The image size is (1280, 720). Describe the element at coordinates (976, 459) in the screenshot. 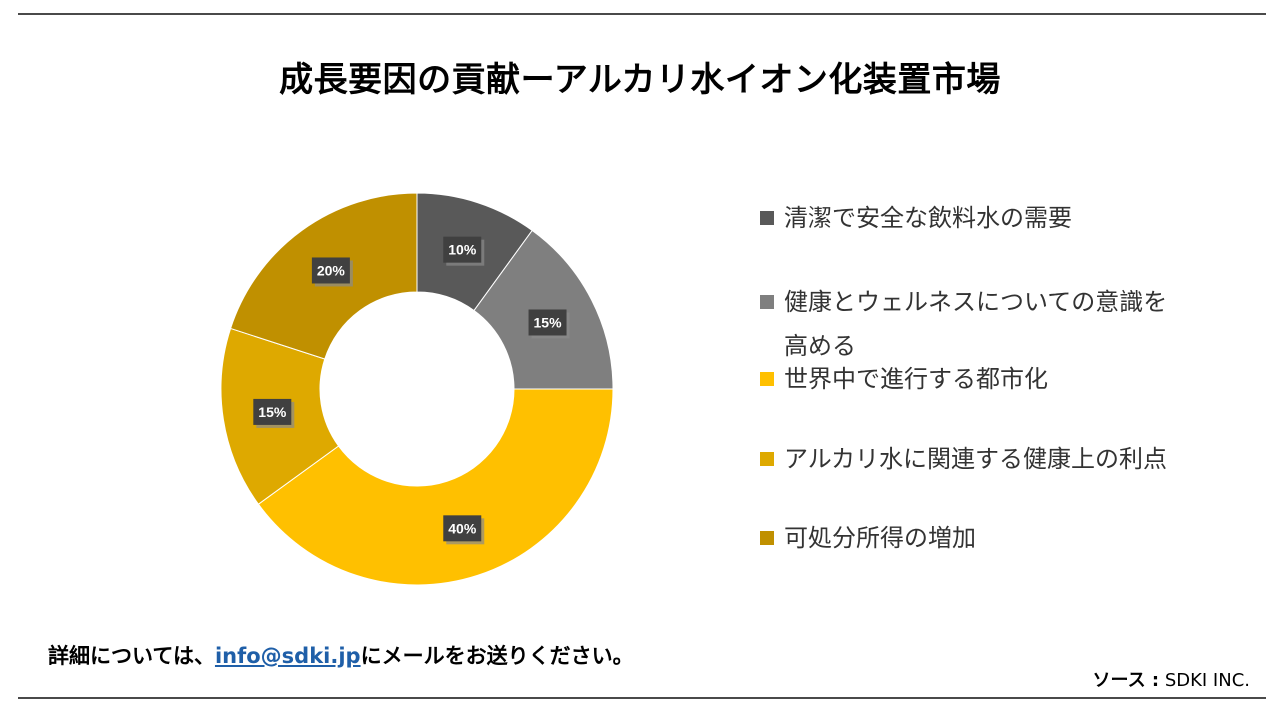

I see `legend-label: アルカリ水に関連する健康上の利点` at that location.